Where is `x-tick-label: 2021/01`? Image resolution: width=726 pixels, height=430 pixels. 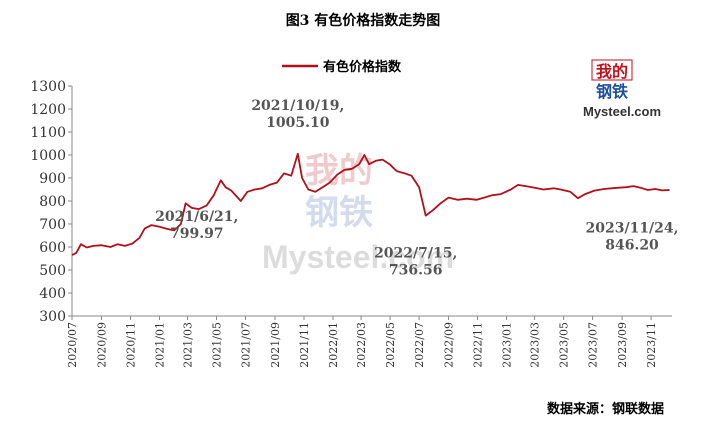
x-tick-label: 2021/01 is located at coordinates (159, 345).